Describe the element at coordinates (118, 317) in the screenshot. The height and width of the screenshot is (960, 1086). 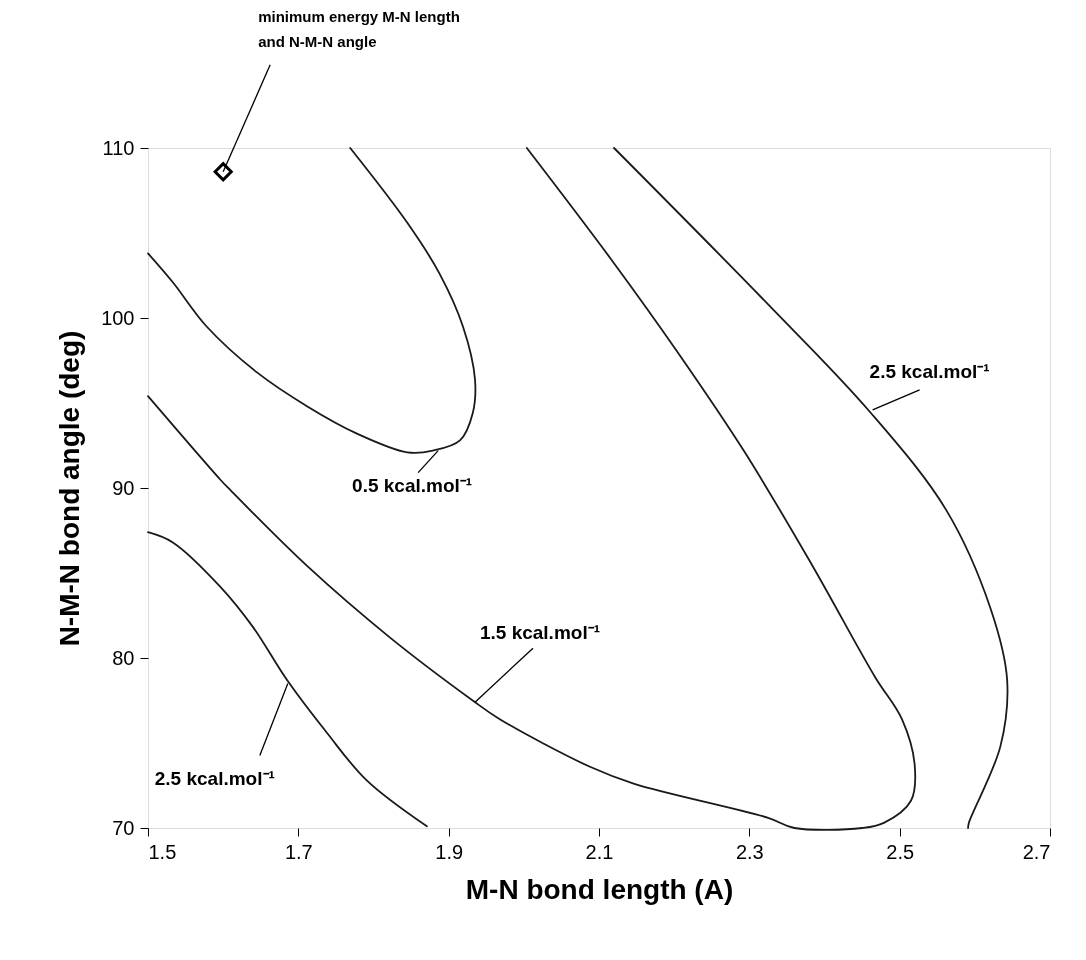
I see `y-tick-label: 100` at that location.